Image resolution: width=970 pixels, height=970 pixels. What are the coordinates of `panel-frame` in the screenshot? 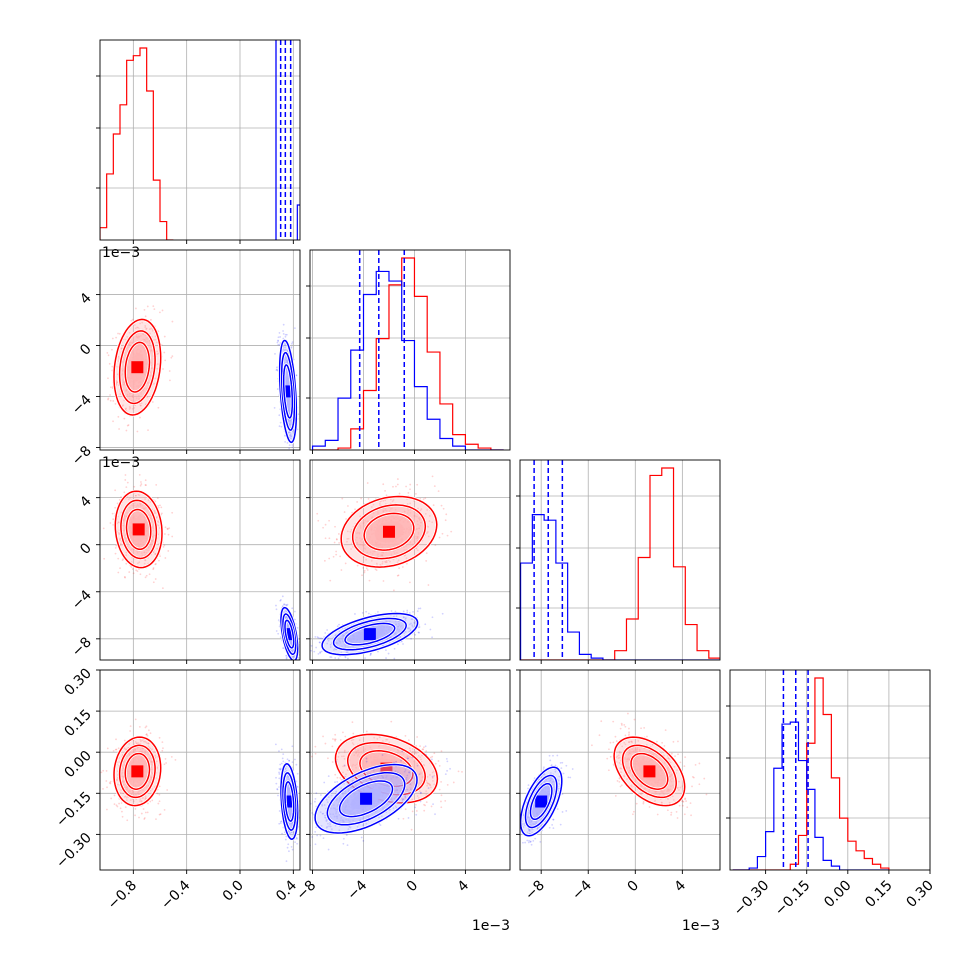 It's located at (200, 350).